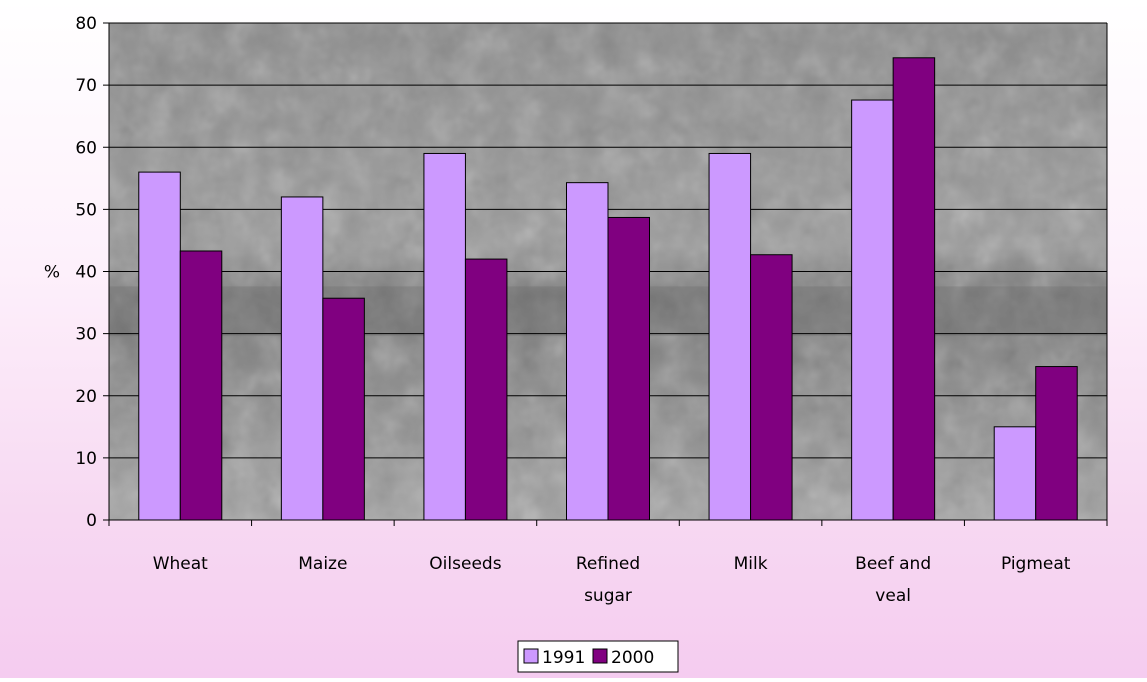  What do you see at coordinates (465, 564) in the screenshot?
I see `x-category-label: Oilseeds` at bounding box center [465, 564].